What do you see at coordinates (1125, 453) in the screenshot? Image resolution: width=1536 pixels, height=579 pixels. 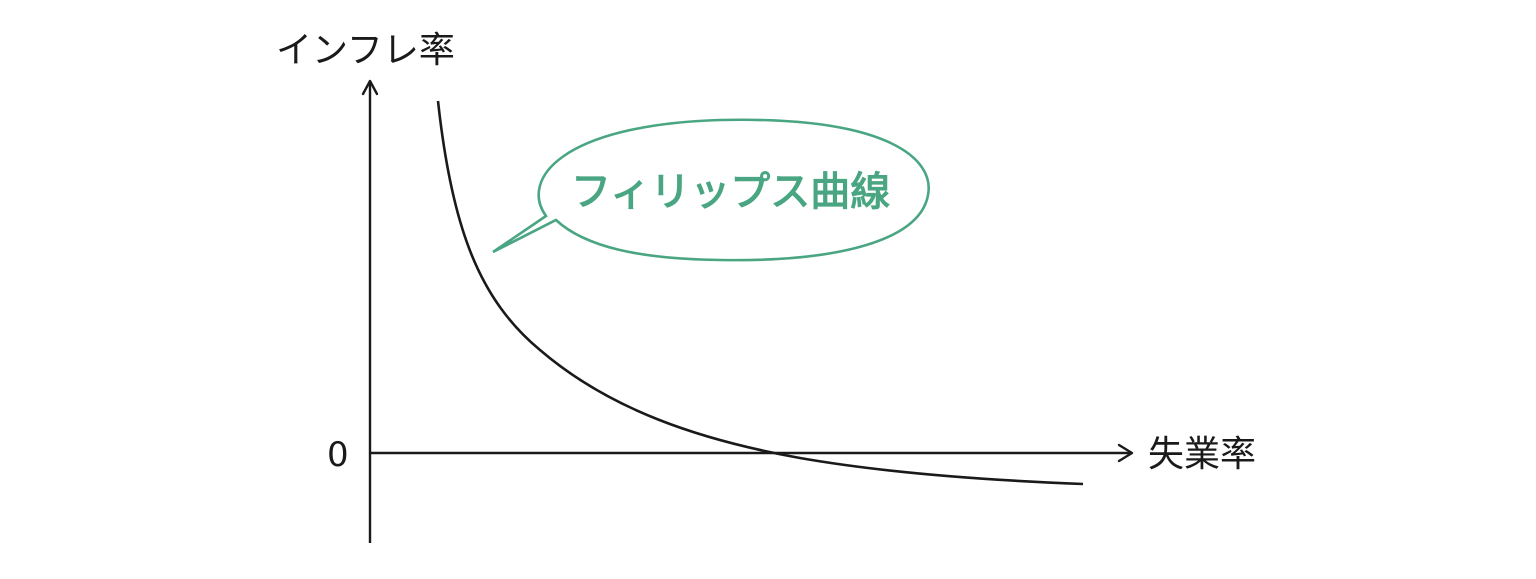 I see `x-axis-arrowhead` at bounding box center [1125, 453].